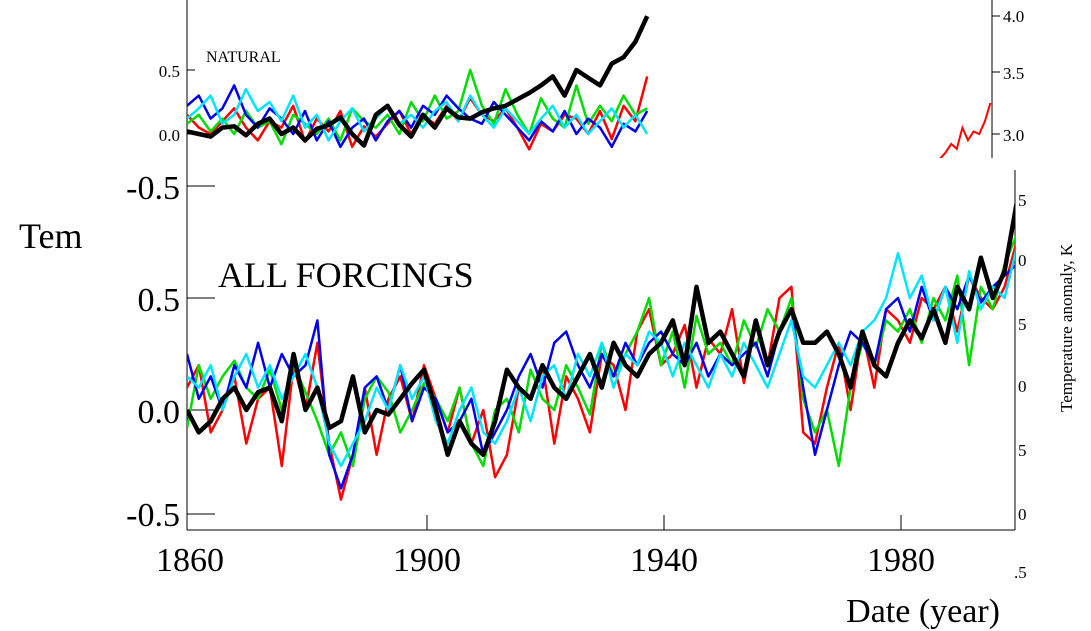 This screenshot has width=1091, height=631. I want to click on series-line-00dd00, so click(417, 107).